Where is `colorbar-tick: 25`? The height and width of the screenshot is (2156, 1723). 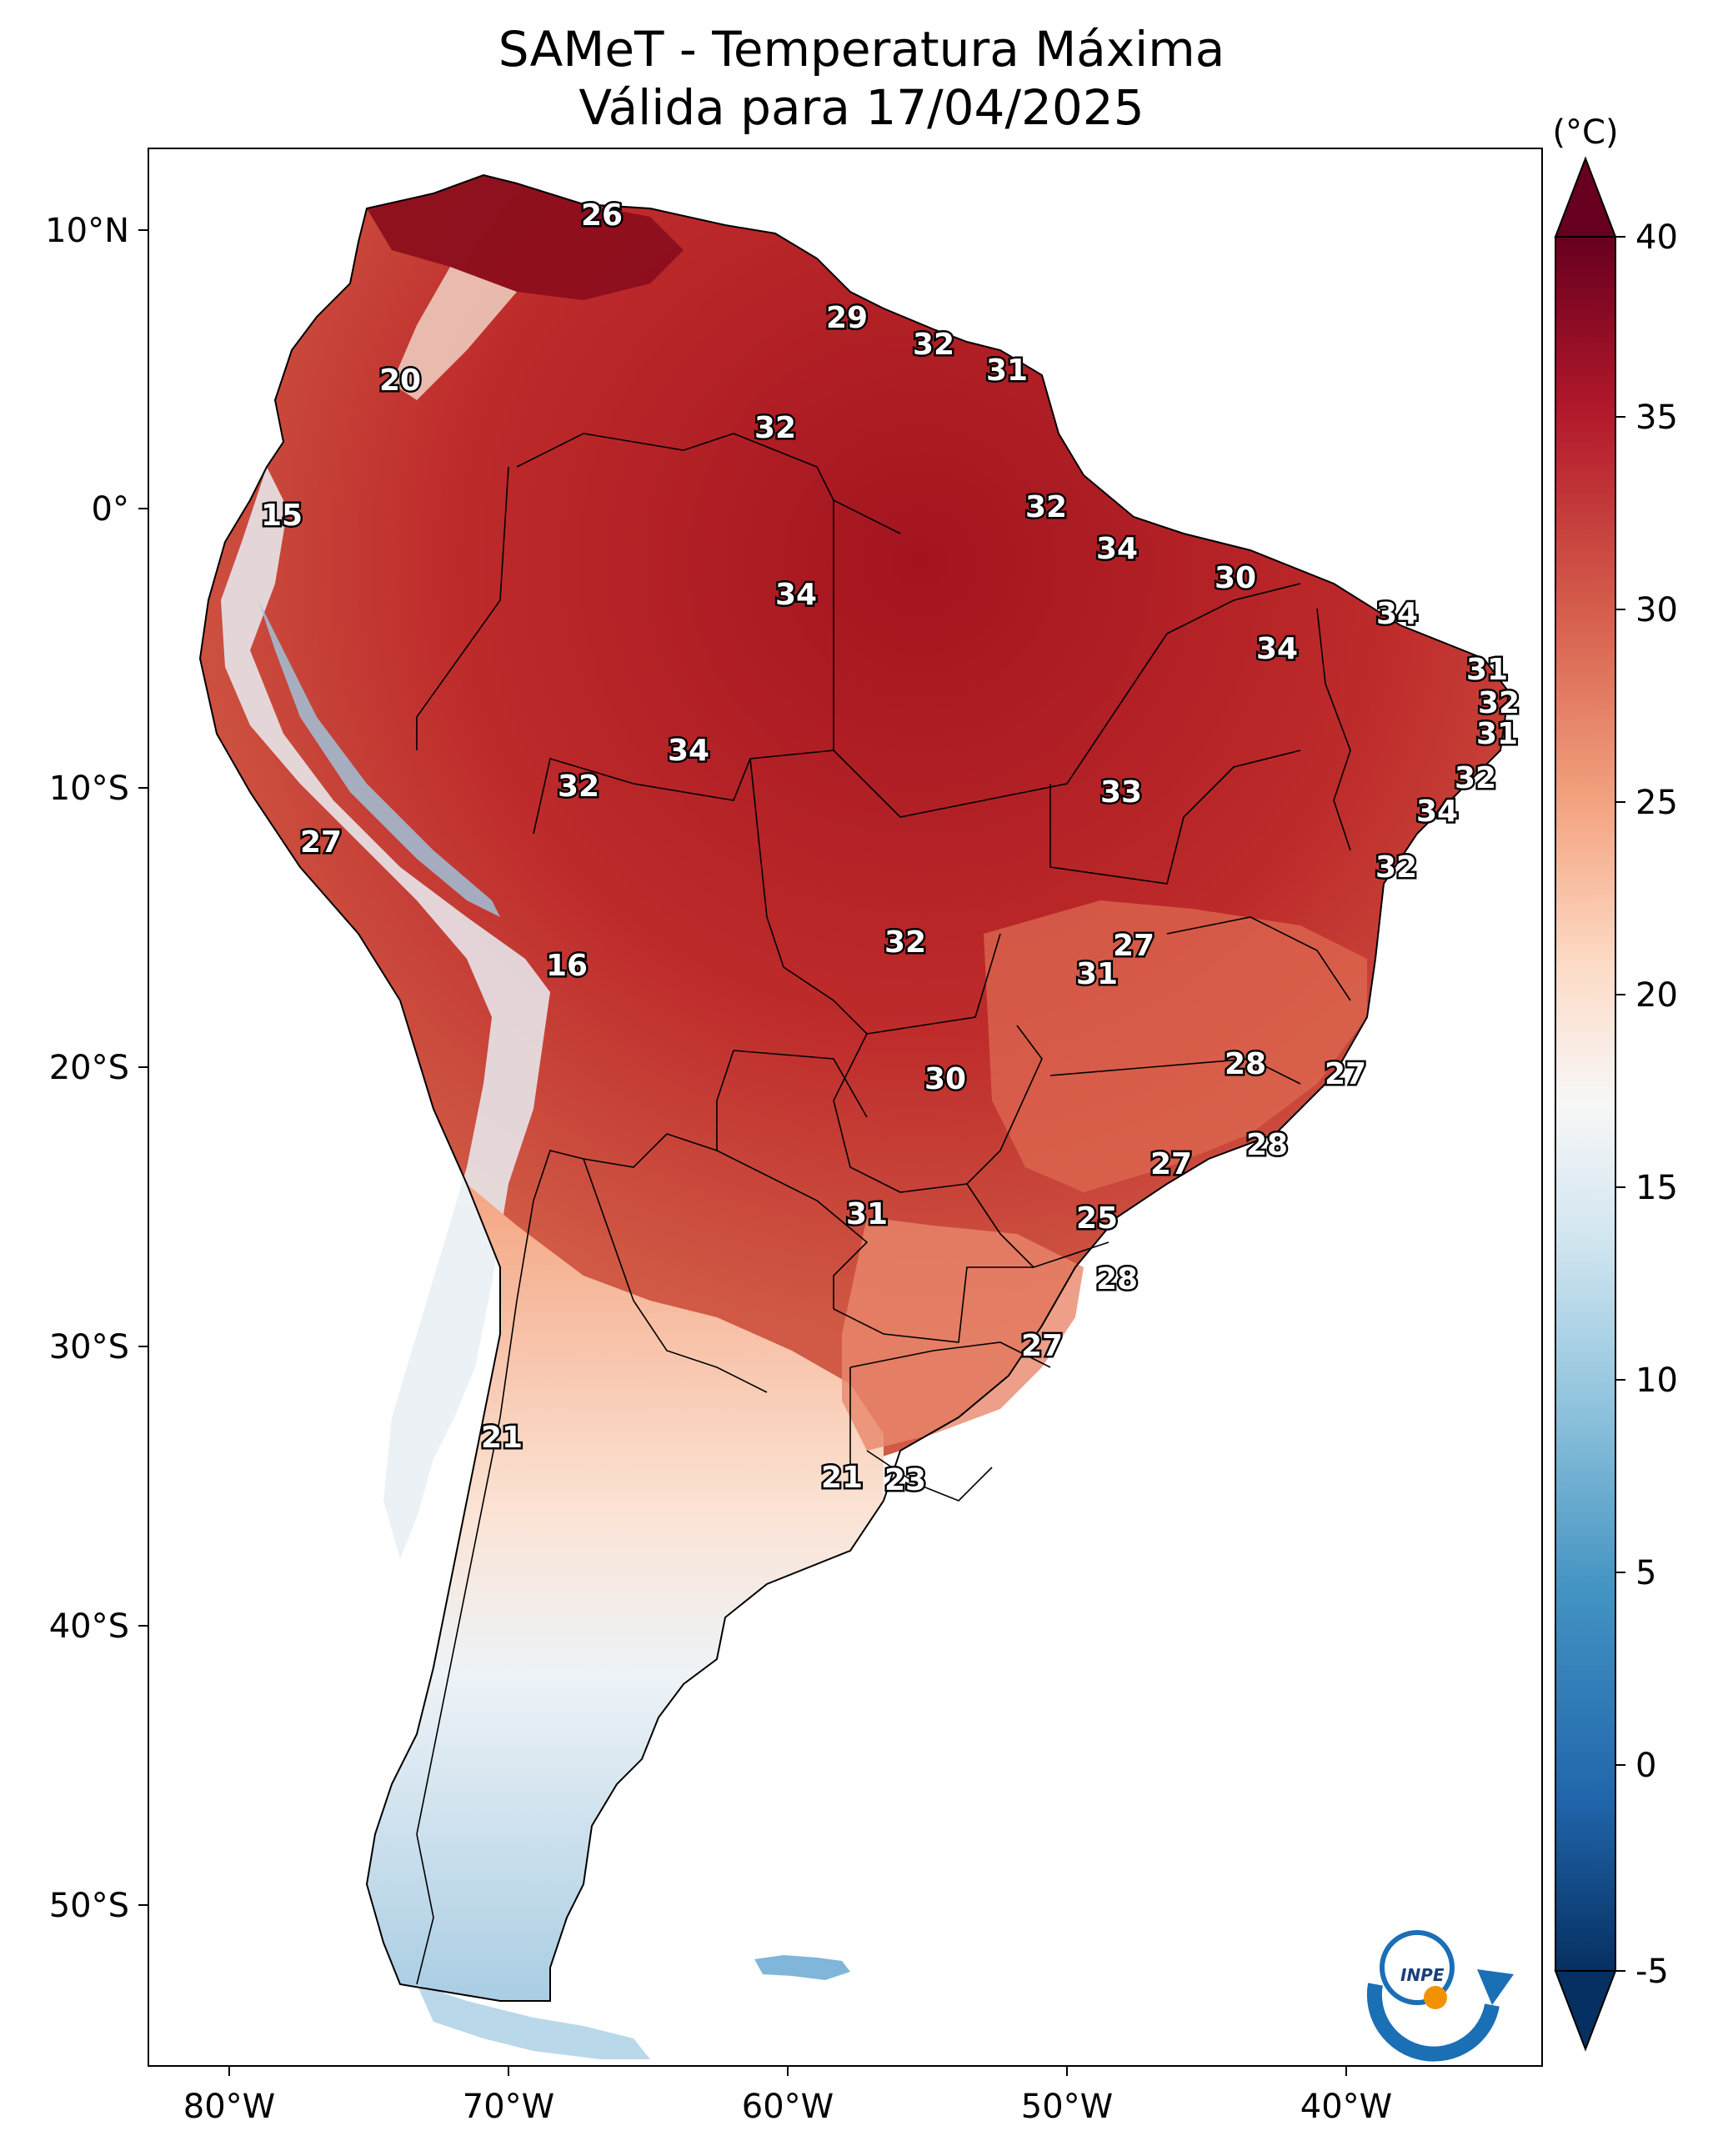
colorbar-tick: 25 is located at coordinates (1657, 803).